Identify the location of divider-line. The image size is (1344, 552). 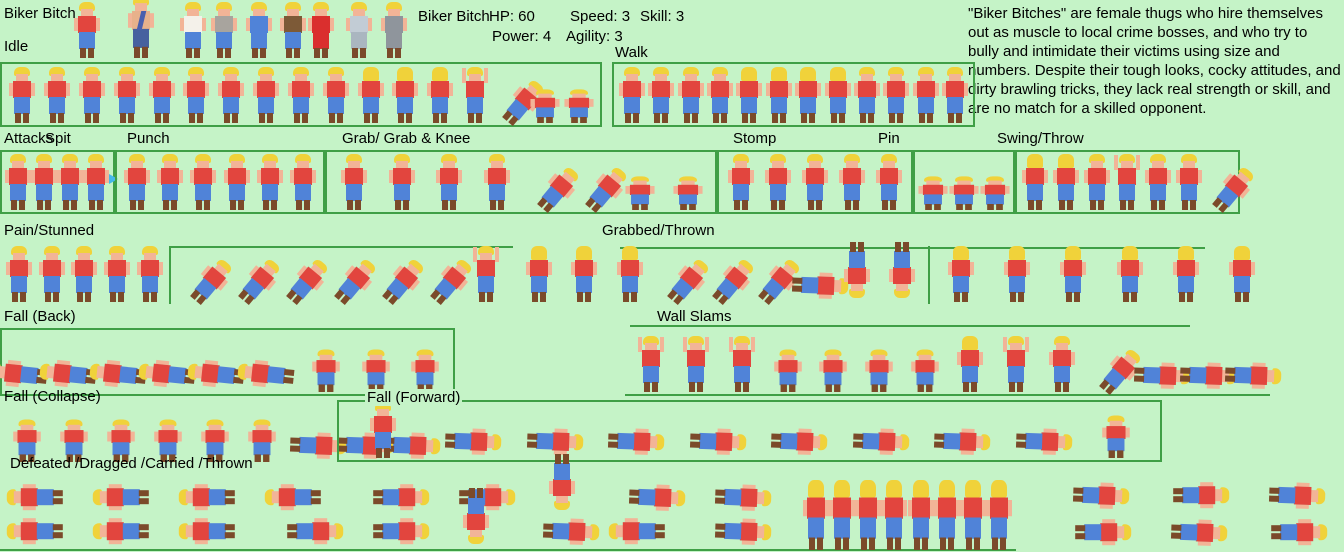
(912, 248).